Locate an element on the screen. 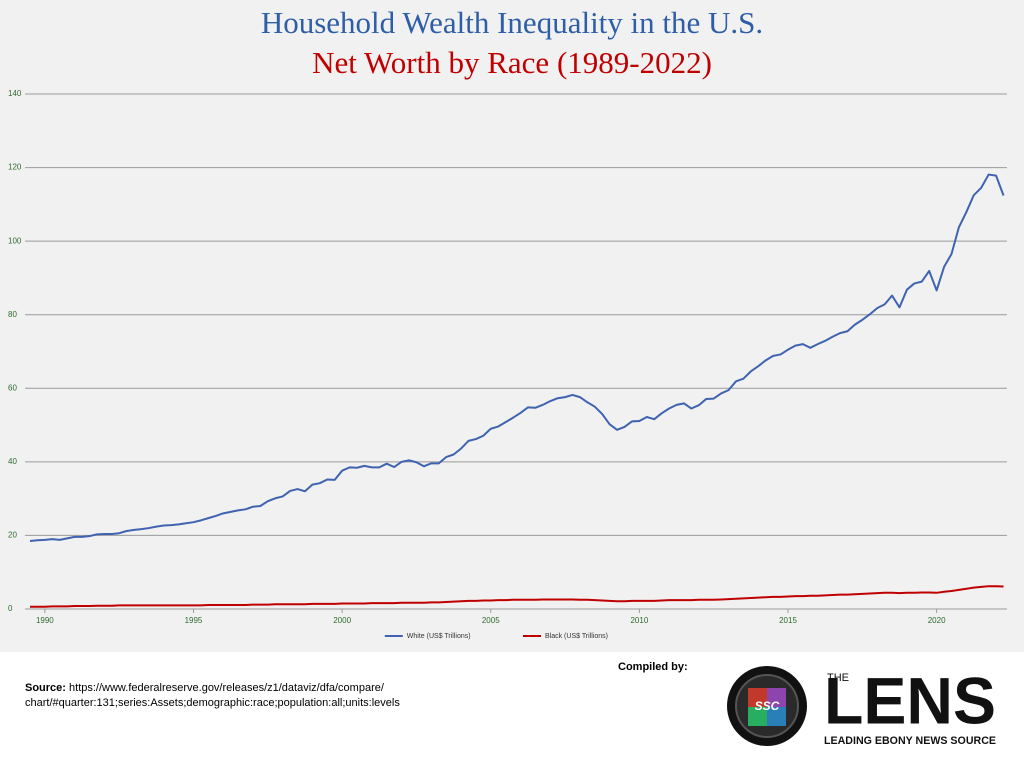  legend-label: Black (US$ Trillions) is located at coordinates (576, 636).